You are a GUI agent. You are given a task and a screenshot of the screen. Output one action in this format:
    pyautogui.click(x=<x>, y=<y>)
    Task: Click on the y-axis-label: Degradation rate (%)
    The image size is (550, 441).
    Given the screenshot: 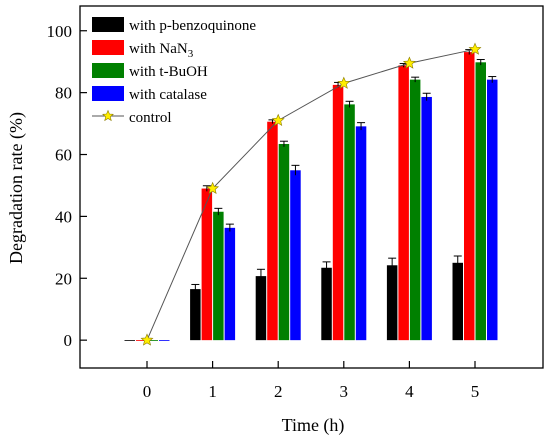 What is the action you would take?
    pyautogui.click(x=16, y=188)
    